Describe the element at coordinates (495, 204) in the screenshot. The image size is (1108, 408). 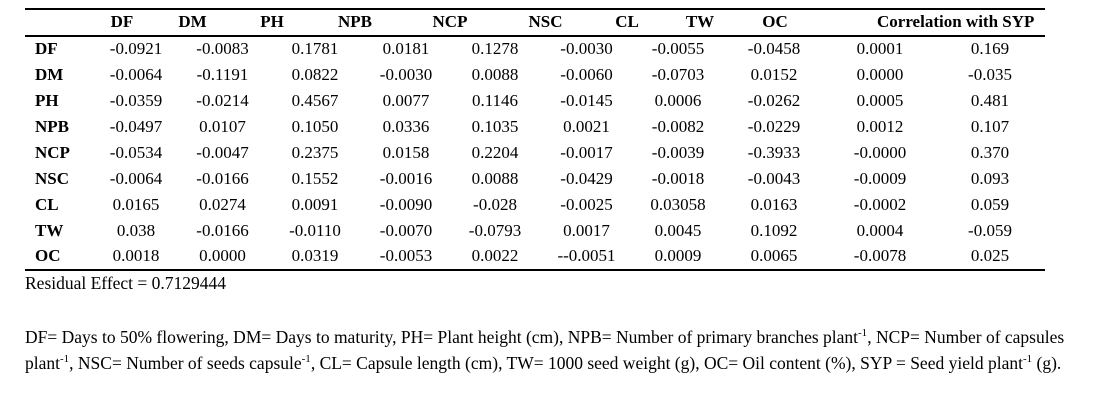
I see `cell: -0.028` at that location.